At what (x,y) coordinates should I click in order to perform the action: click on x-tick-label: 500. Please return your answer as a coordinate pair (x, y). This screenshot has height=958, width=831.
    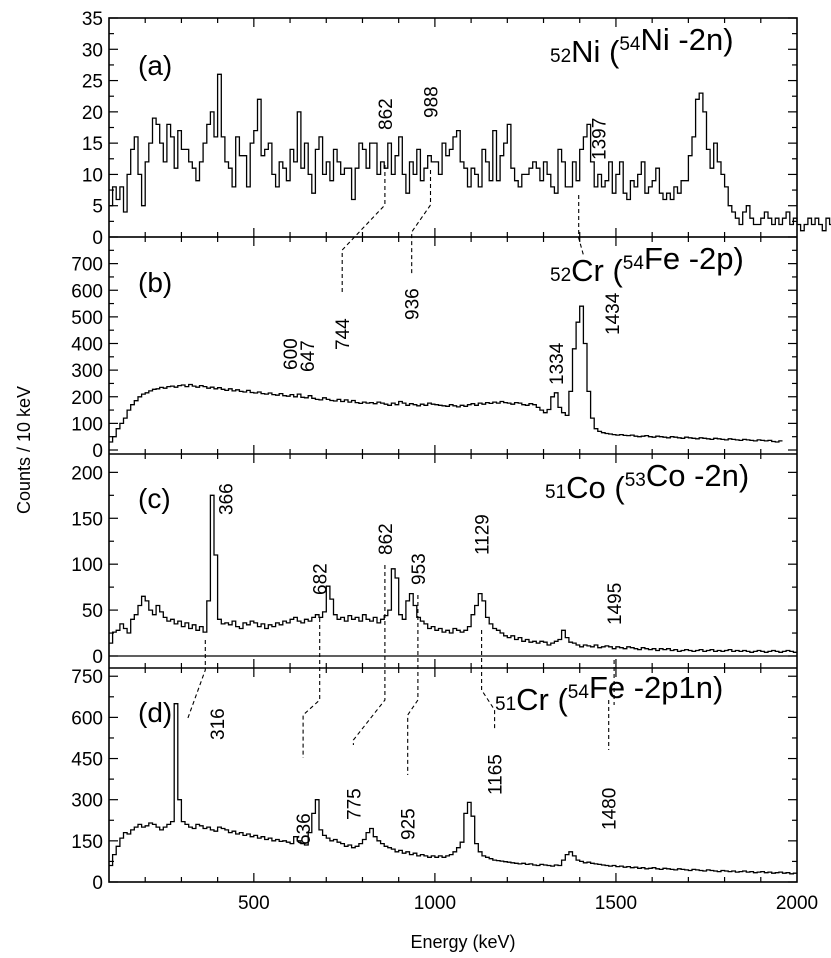
    Looking at the image, I should click on (254, 903).